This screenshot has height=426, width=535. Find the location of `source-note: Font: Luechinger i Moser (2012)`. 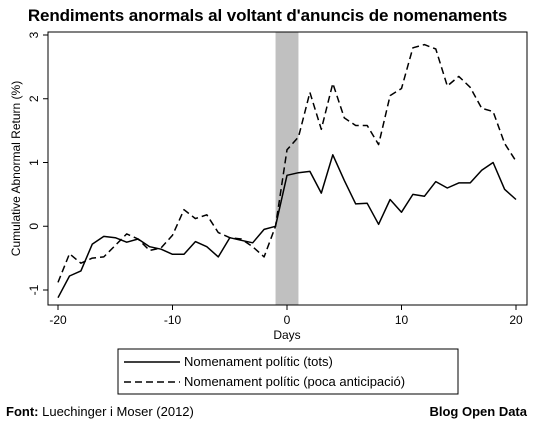

source-note: Font: Luechinger i Moser (2012) is located at coordinates (100, 411).